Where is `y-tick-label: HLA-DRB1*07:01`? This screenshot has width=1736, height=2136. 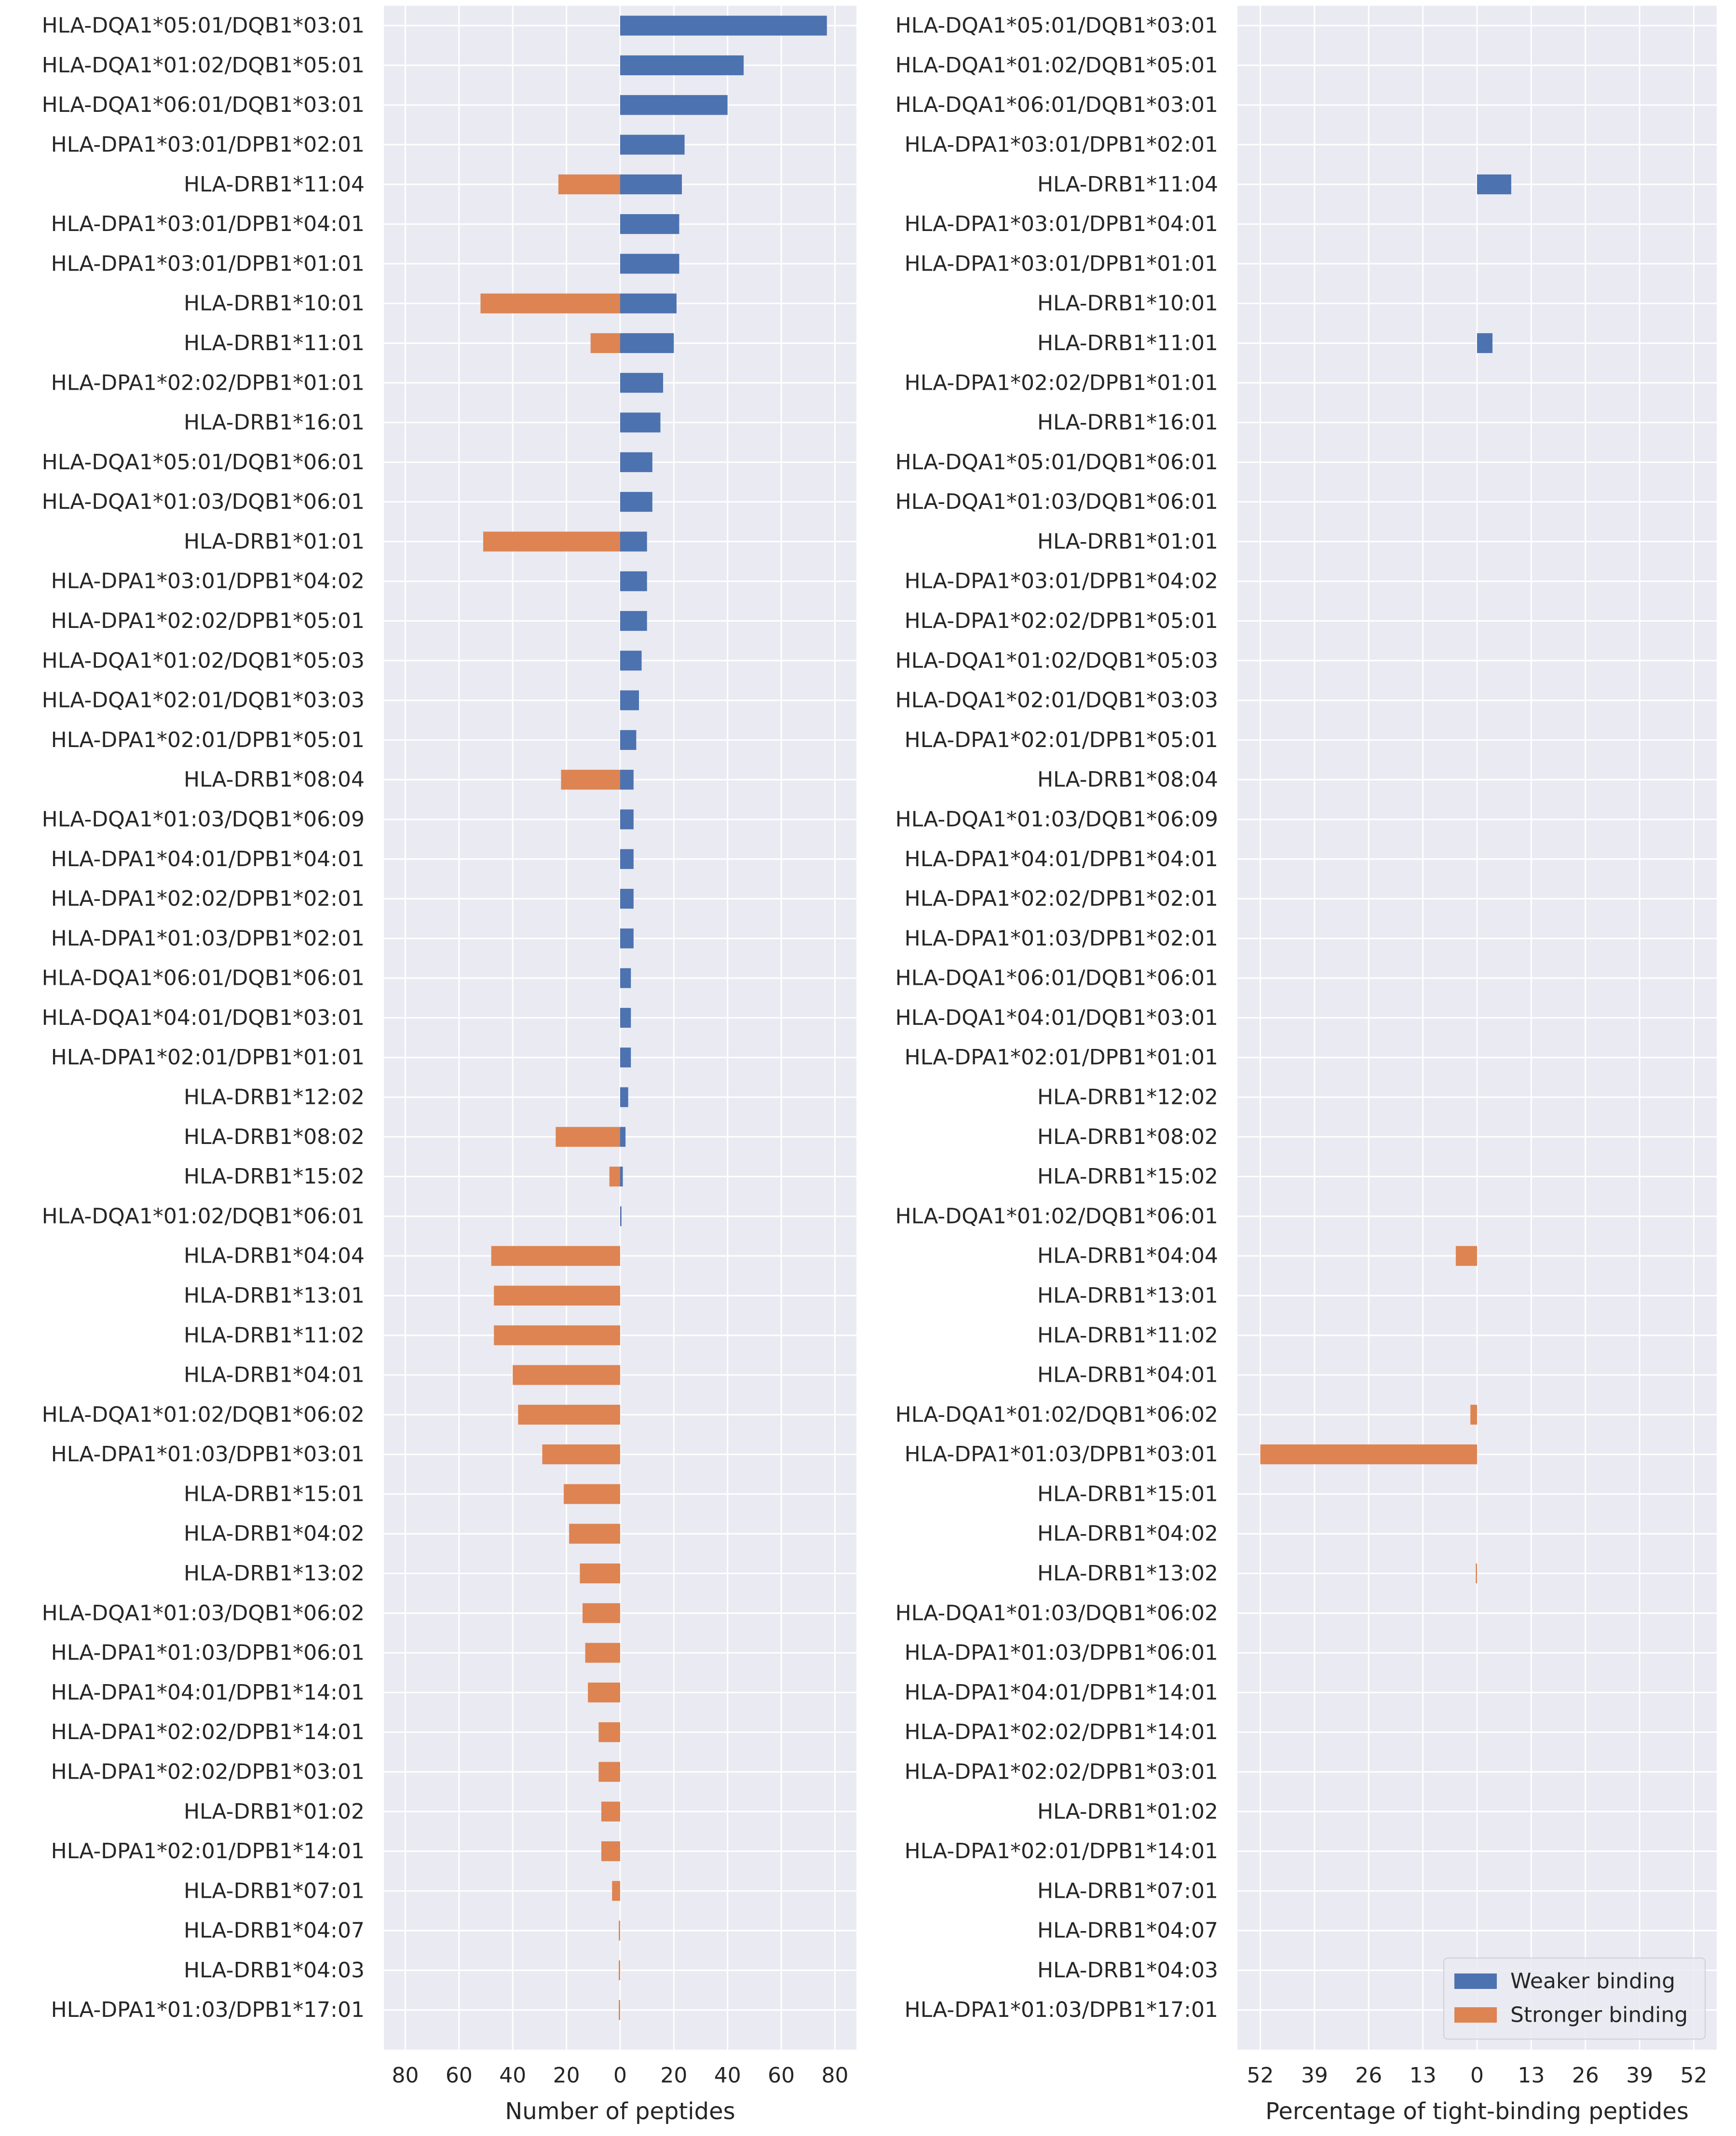
y-tick-label: HLA-DRB1*07:01 is located at coordinates (274, 1890).